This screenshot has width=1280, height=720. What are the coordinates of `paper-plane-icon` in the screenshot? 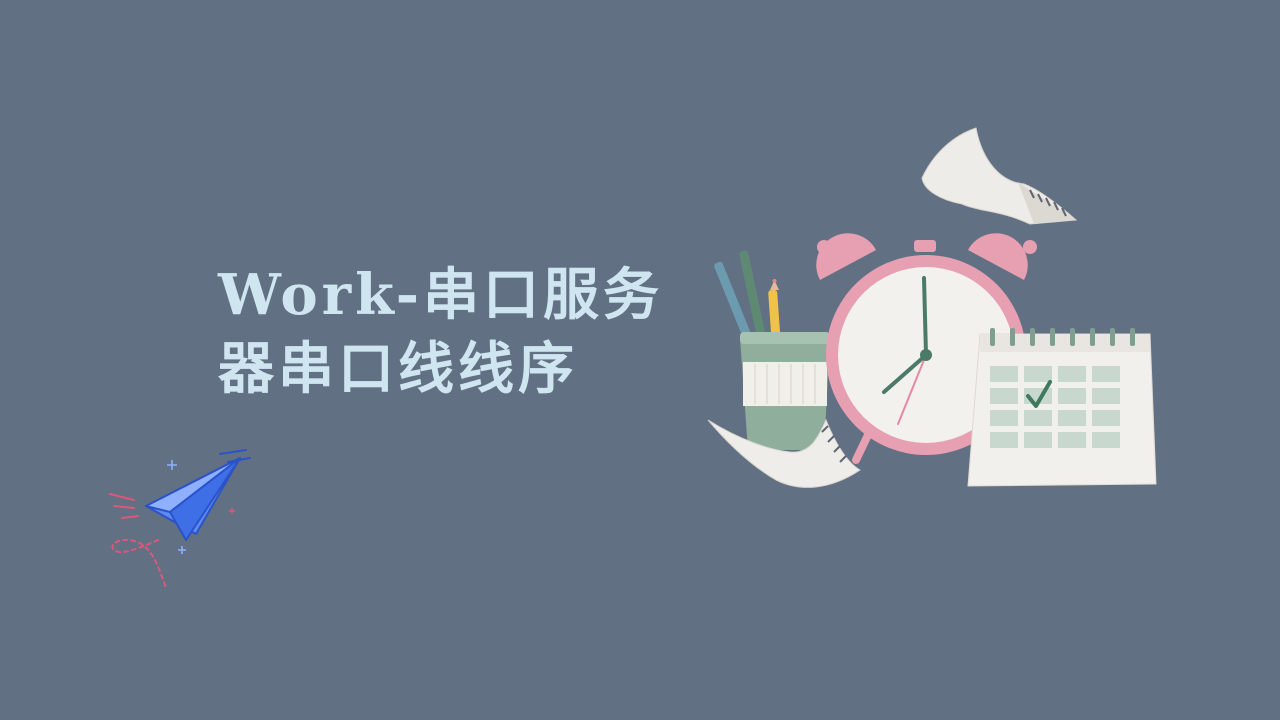 It's located at (180, 519).